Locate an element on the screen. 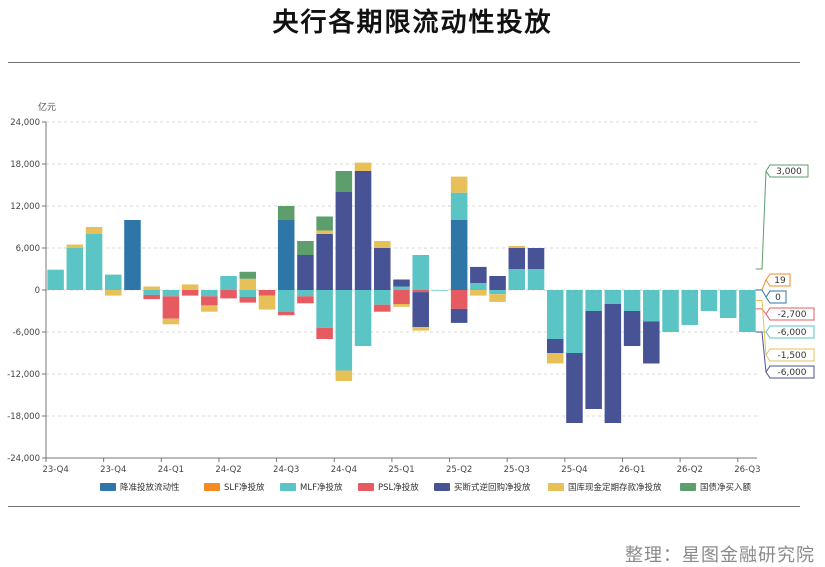 This screenshot has width=825, height=567. source-credit: 整理：星图金融研究院 is located at coordinates (720, 555).